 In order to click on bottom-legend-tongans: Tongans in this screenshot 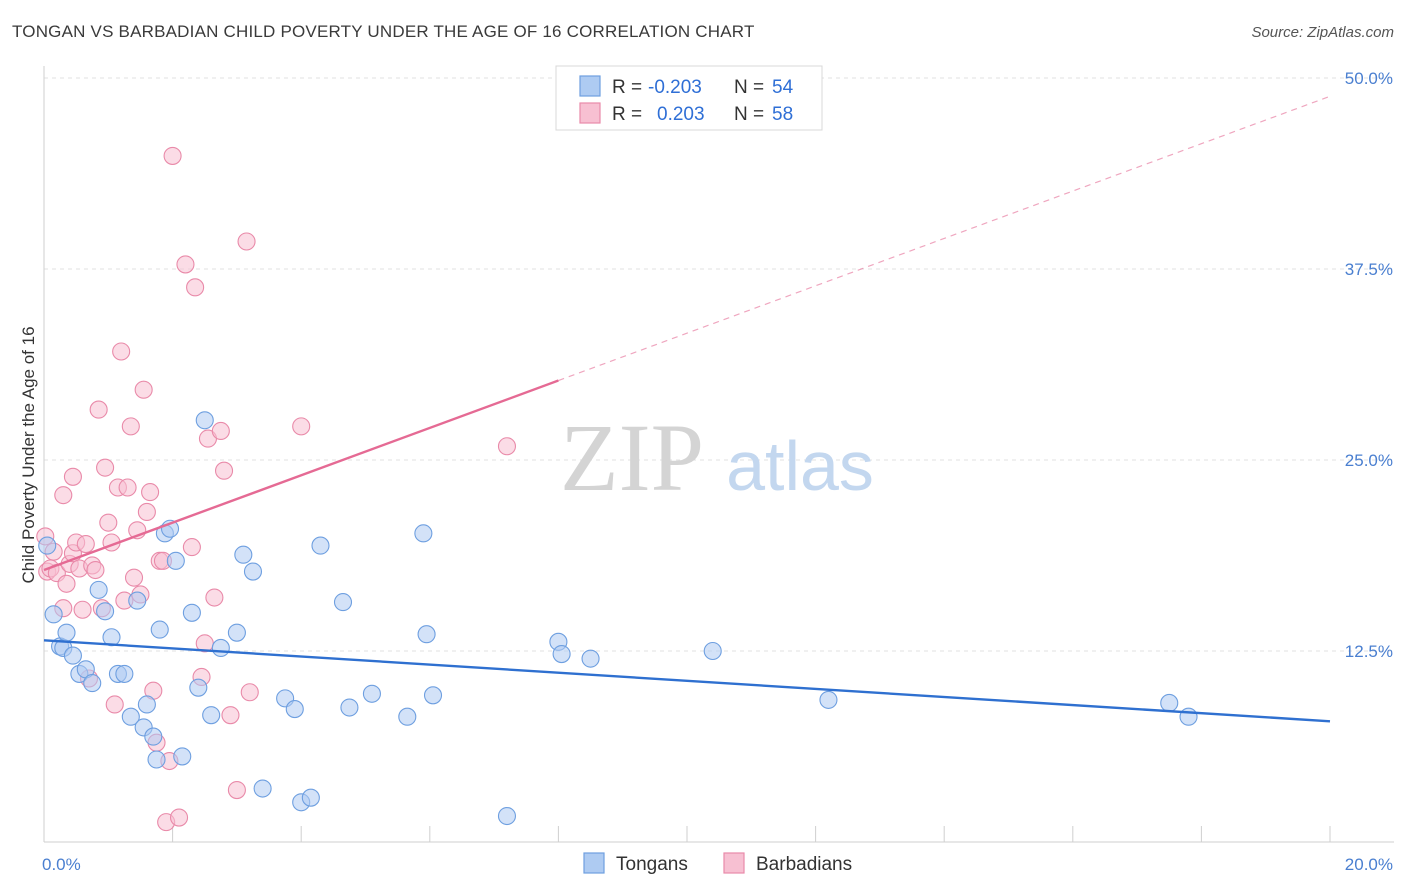, I will do `click(652, 864)`.